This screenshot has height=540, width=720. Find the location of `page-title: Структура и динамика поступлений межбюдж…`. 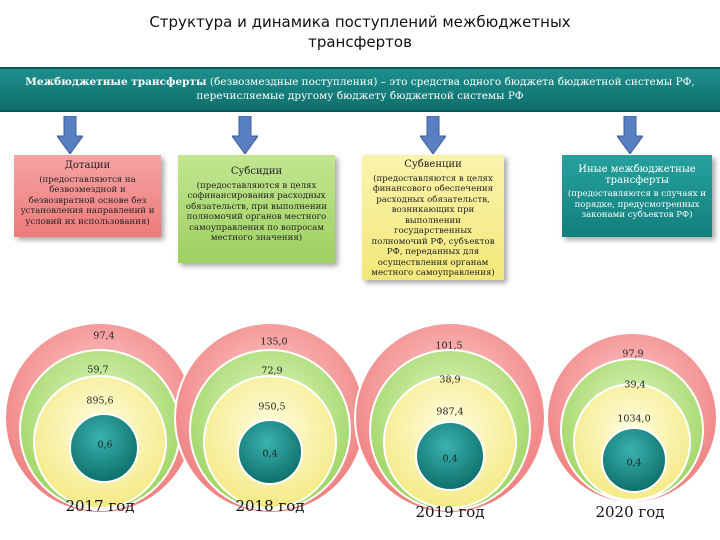

page-title: Структура и динамика поступлений межбюдж… is located at coordinates (360, 32).